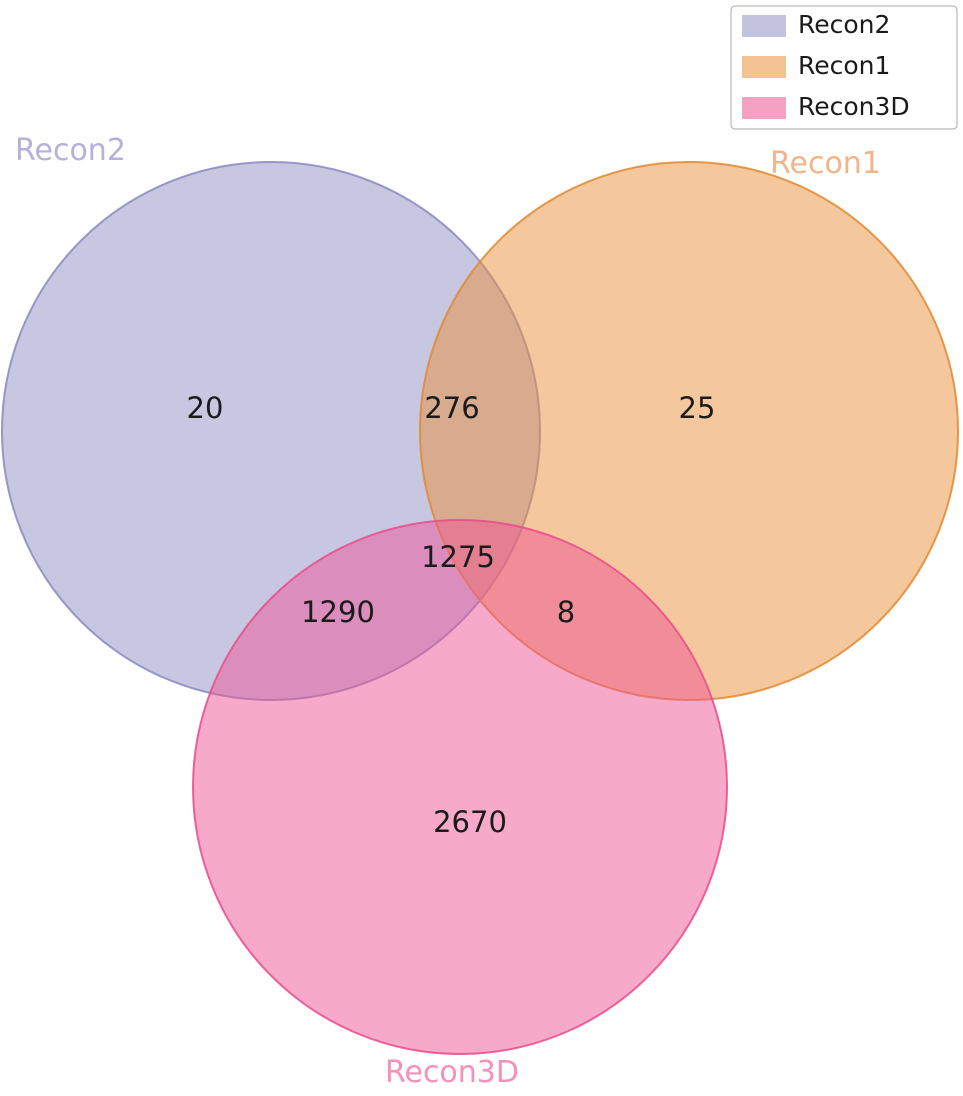 This screenshot has width=963, height=1096. I want to click on legend-swatch-recon3d, so click(764, 108).